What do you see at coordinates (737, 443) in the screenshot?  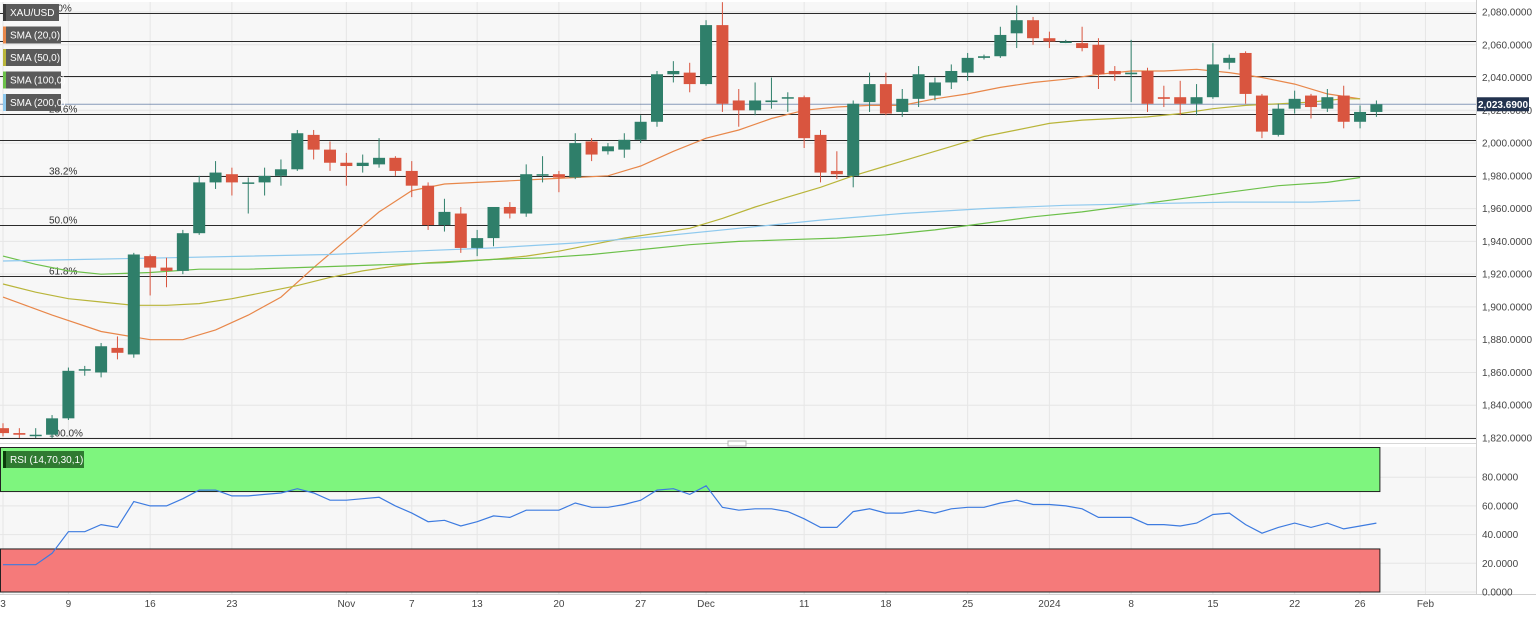 I see `panel-resize-handle` at bounding box center [737, 443].